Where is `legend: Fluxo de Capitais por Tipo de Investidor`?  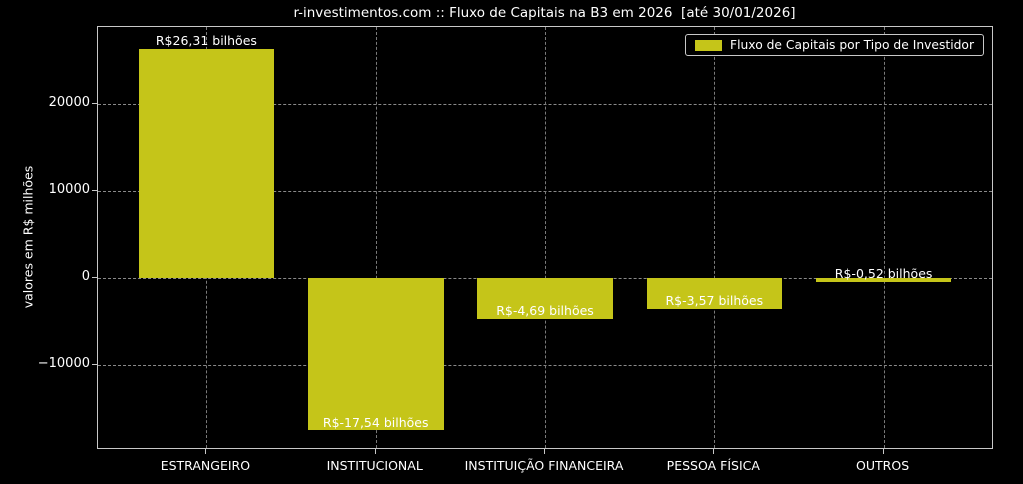
legend: Fluxo de Capitais por Tipo de Investidor is located at coordinates (834, 45).